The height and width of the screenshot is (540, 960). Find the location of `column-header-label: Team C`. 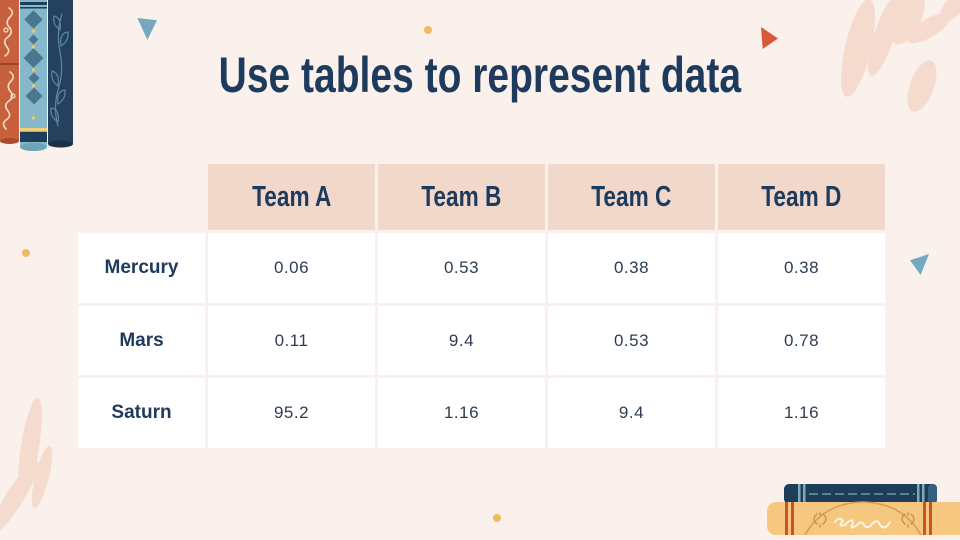

column-header-label: Team C is located at coordinates (631, 196).